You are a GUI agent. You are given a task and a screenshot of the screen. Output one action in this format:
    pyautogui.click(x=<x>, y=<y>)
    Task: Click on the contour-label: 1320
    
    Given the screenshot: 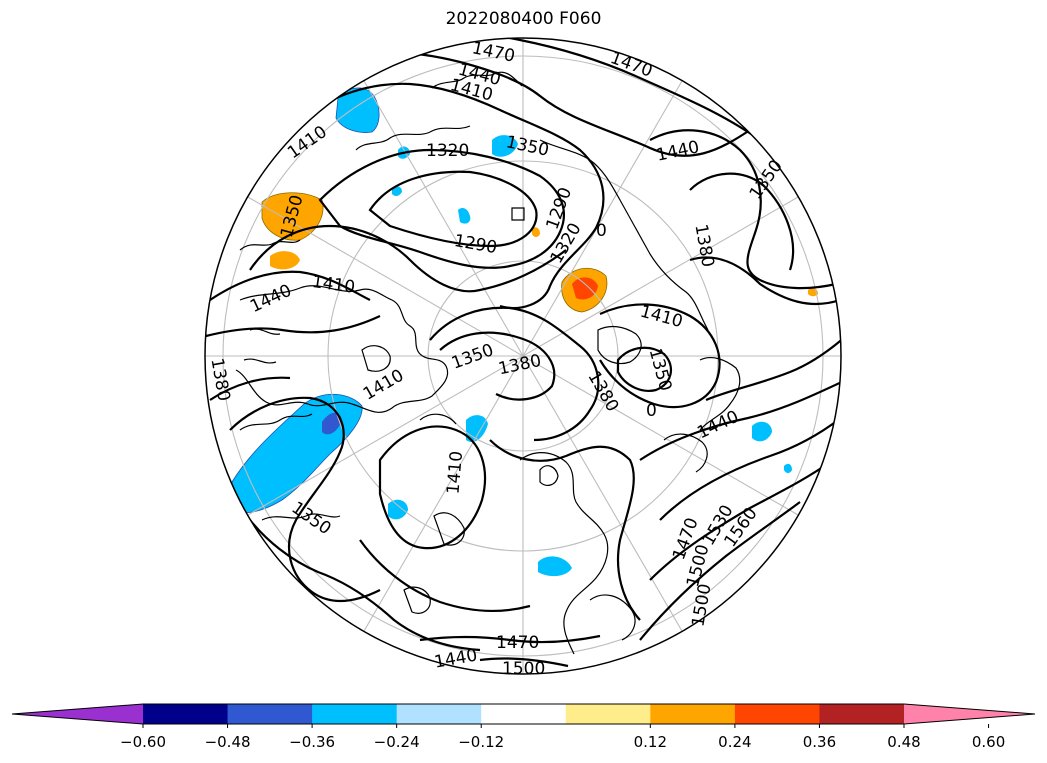 What is the action you would take?
    pyautogui.click(x=447, y=151)
    